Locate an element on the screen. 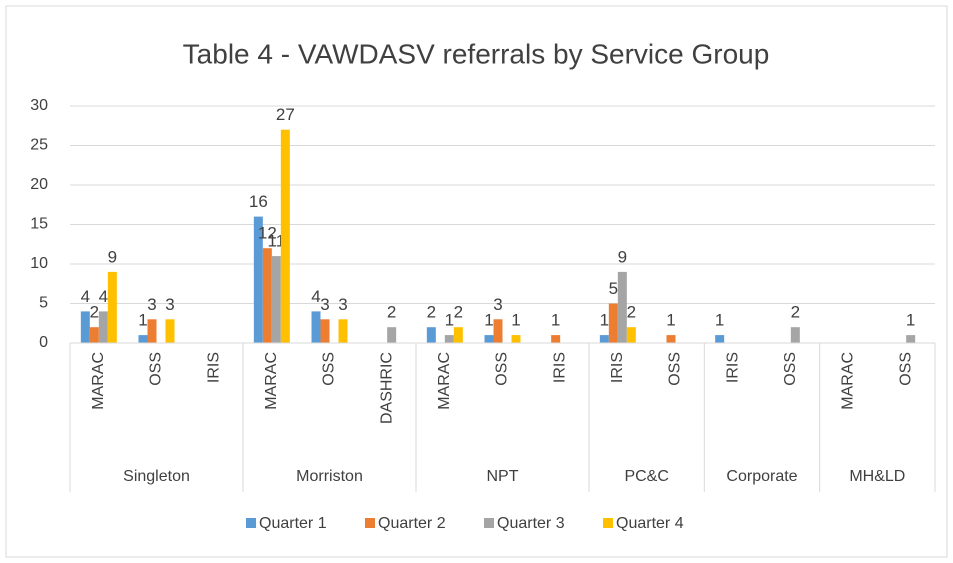  y-tick-label: 15 is located at coordinates (39, 224).